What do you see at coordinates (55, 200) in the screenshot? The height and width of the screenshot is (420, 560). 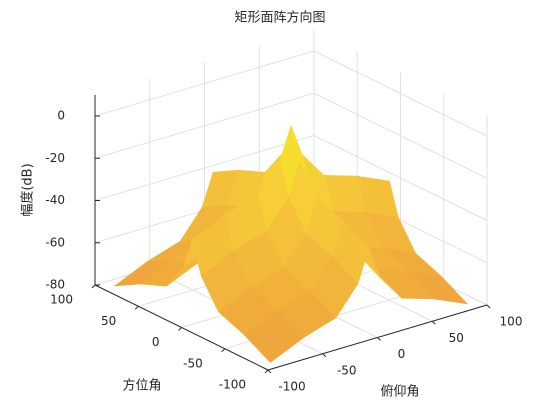 I see `z-tick-label: -40` at bounding box center [55, 200].